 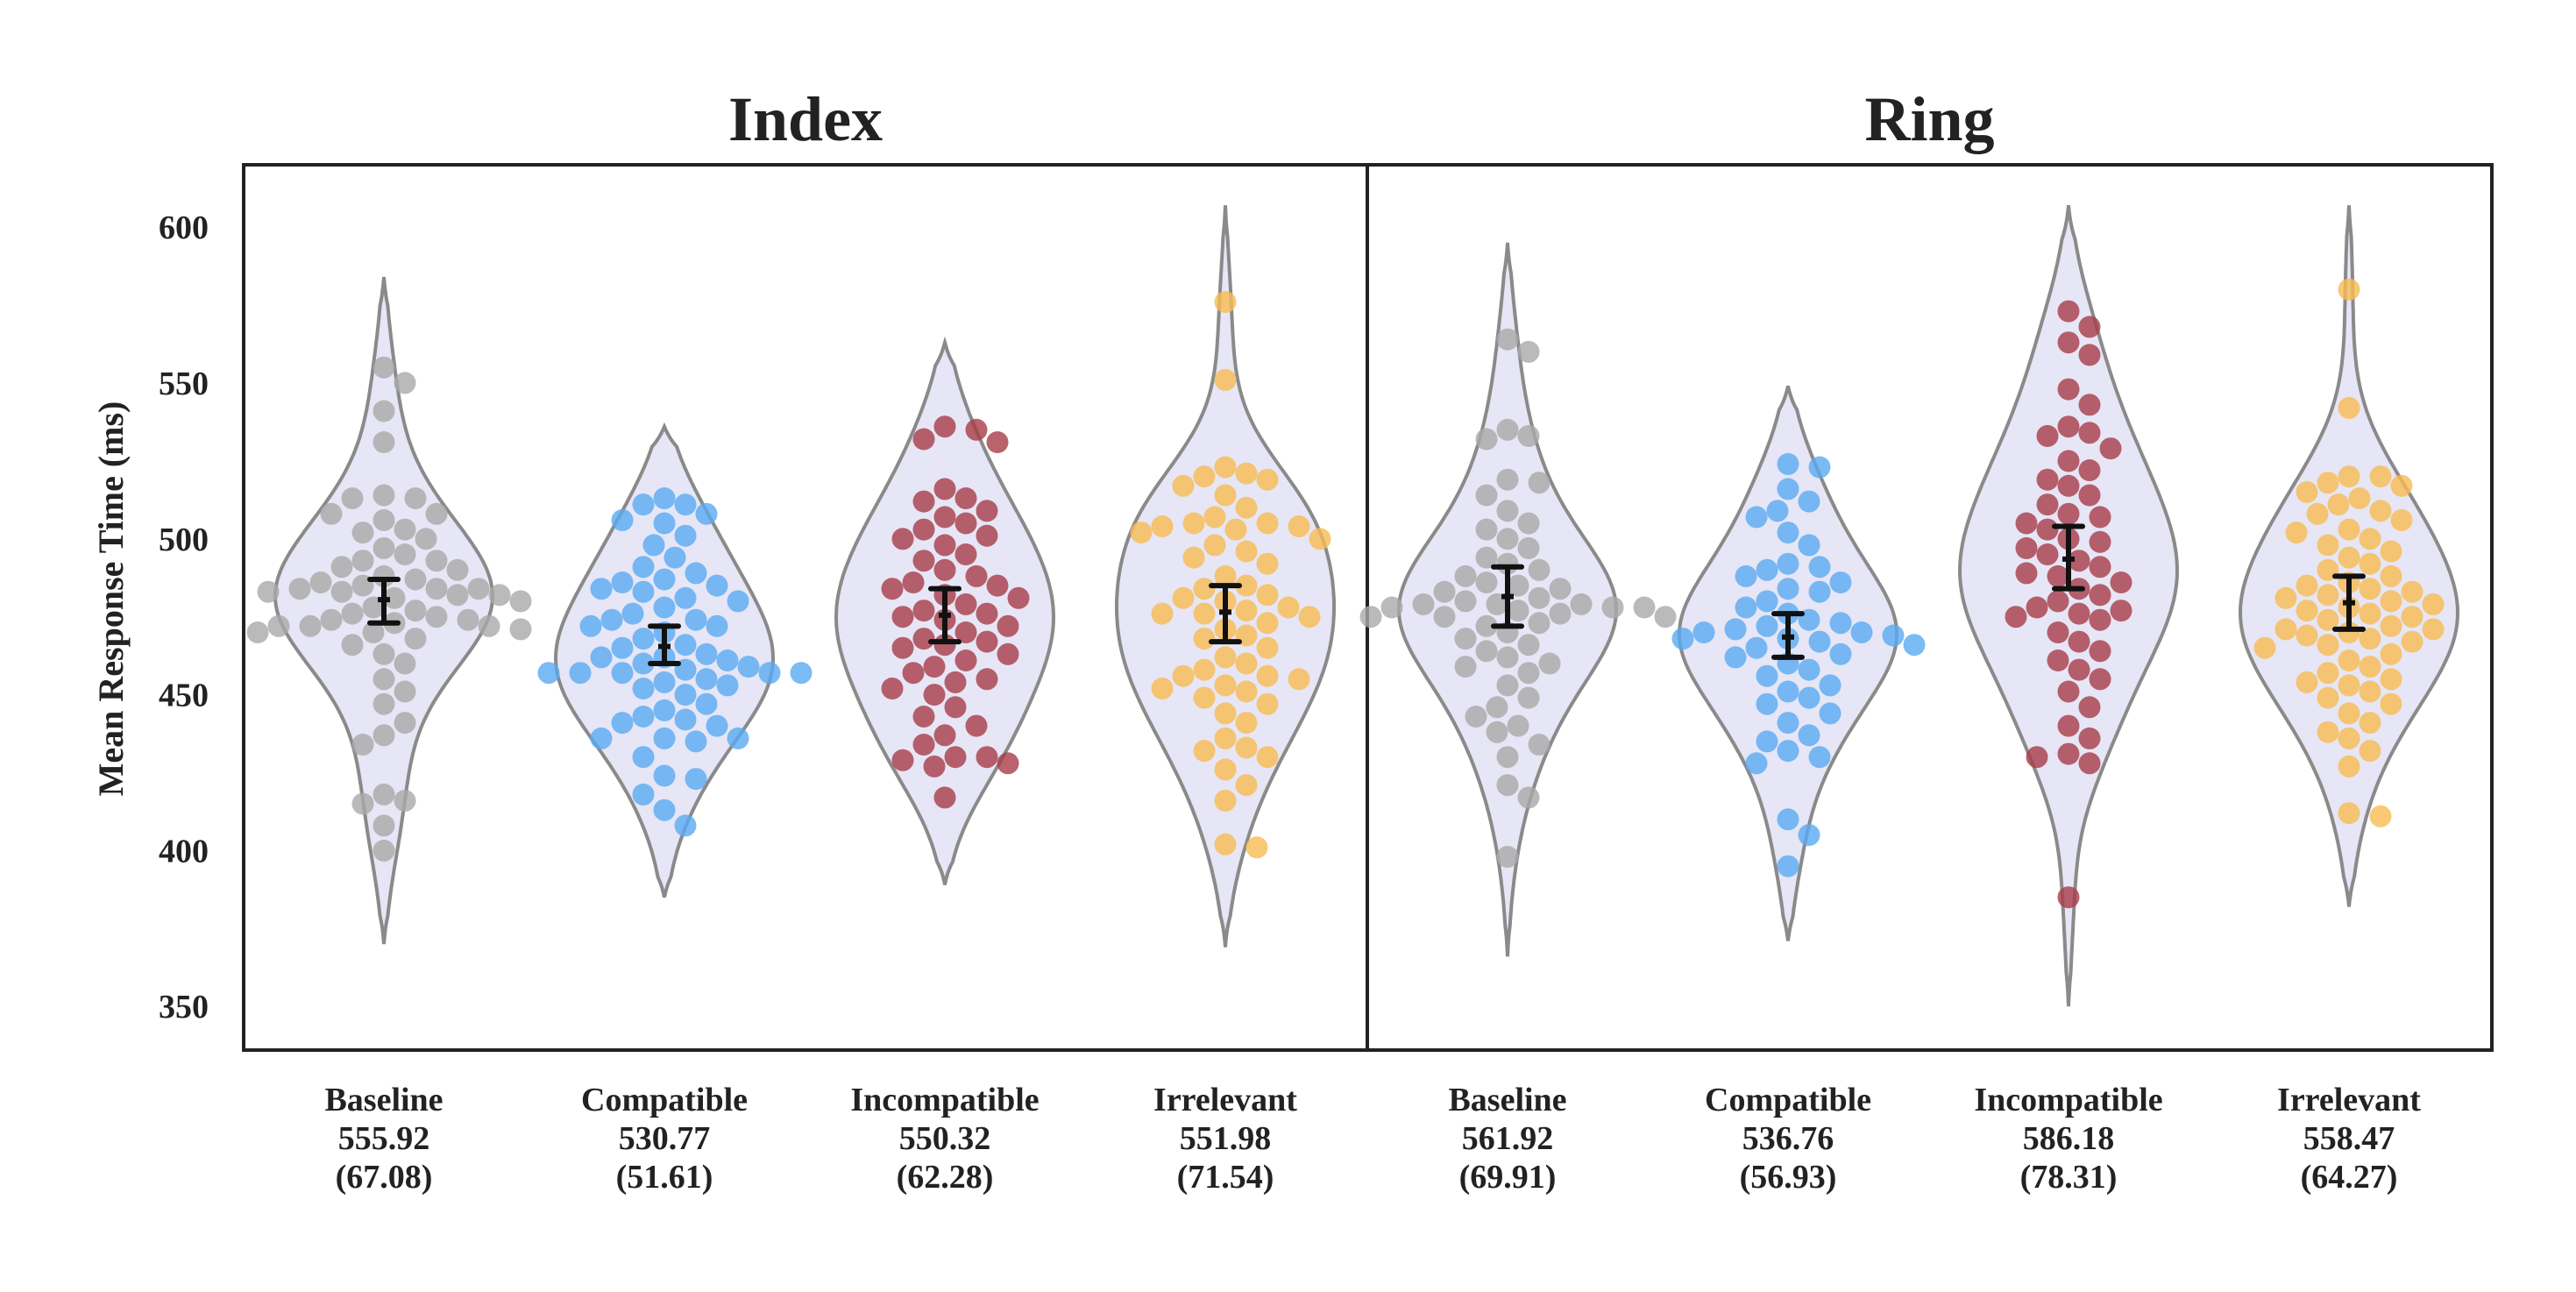 I want to click on category-sd: (62.28), so click(x=945, y=1177).